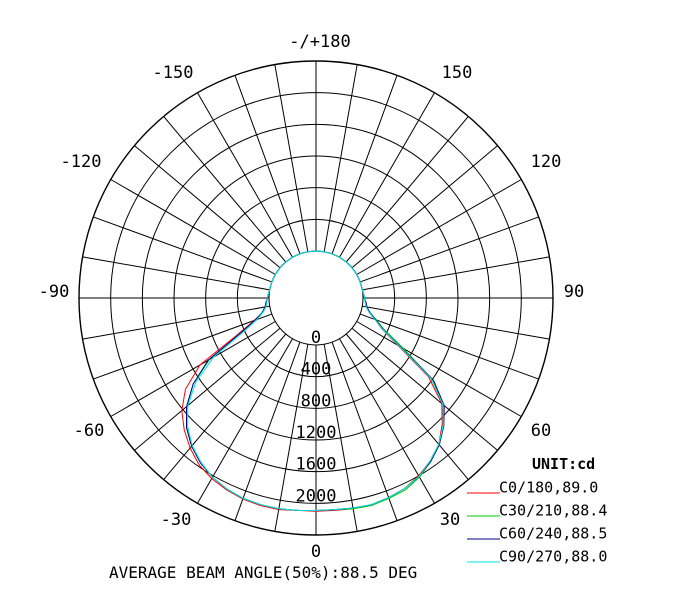 This screenshot has width=694, height=616. What do you see at coordinates (54, 292) in the screenshot?
I see `angle-label: -90` at bounding box center [54, 292].